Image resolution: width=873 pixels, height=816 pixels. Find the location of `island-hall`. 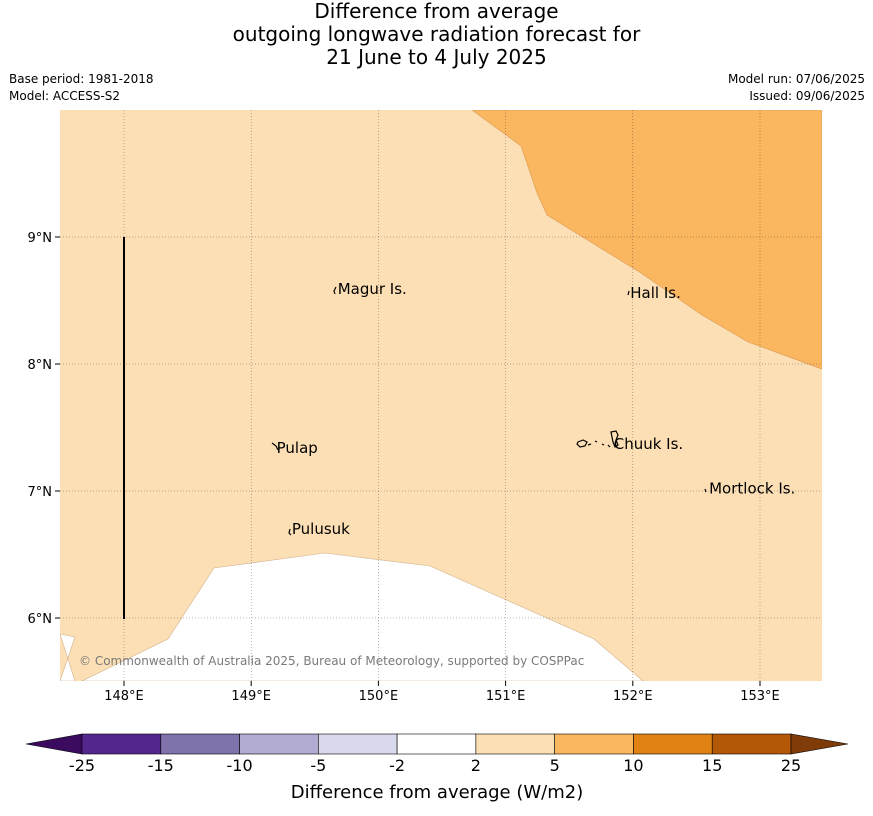

island-hall is located at coordinates (628, 293).